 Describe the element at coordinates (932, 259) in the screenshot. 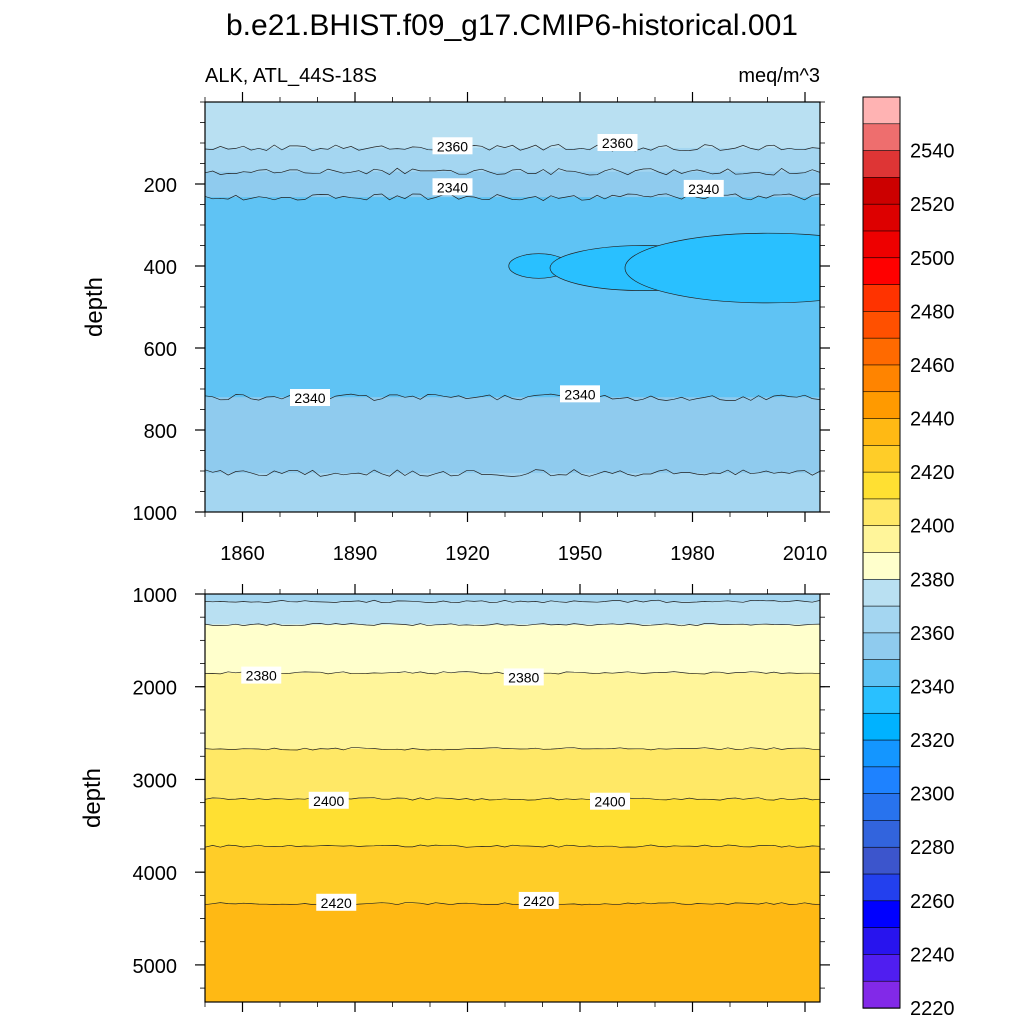

I see `colorbar-label: 2500` at that location.